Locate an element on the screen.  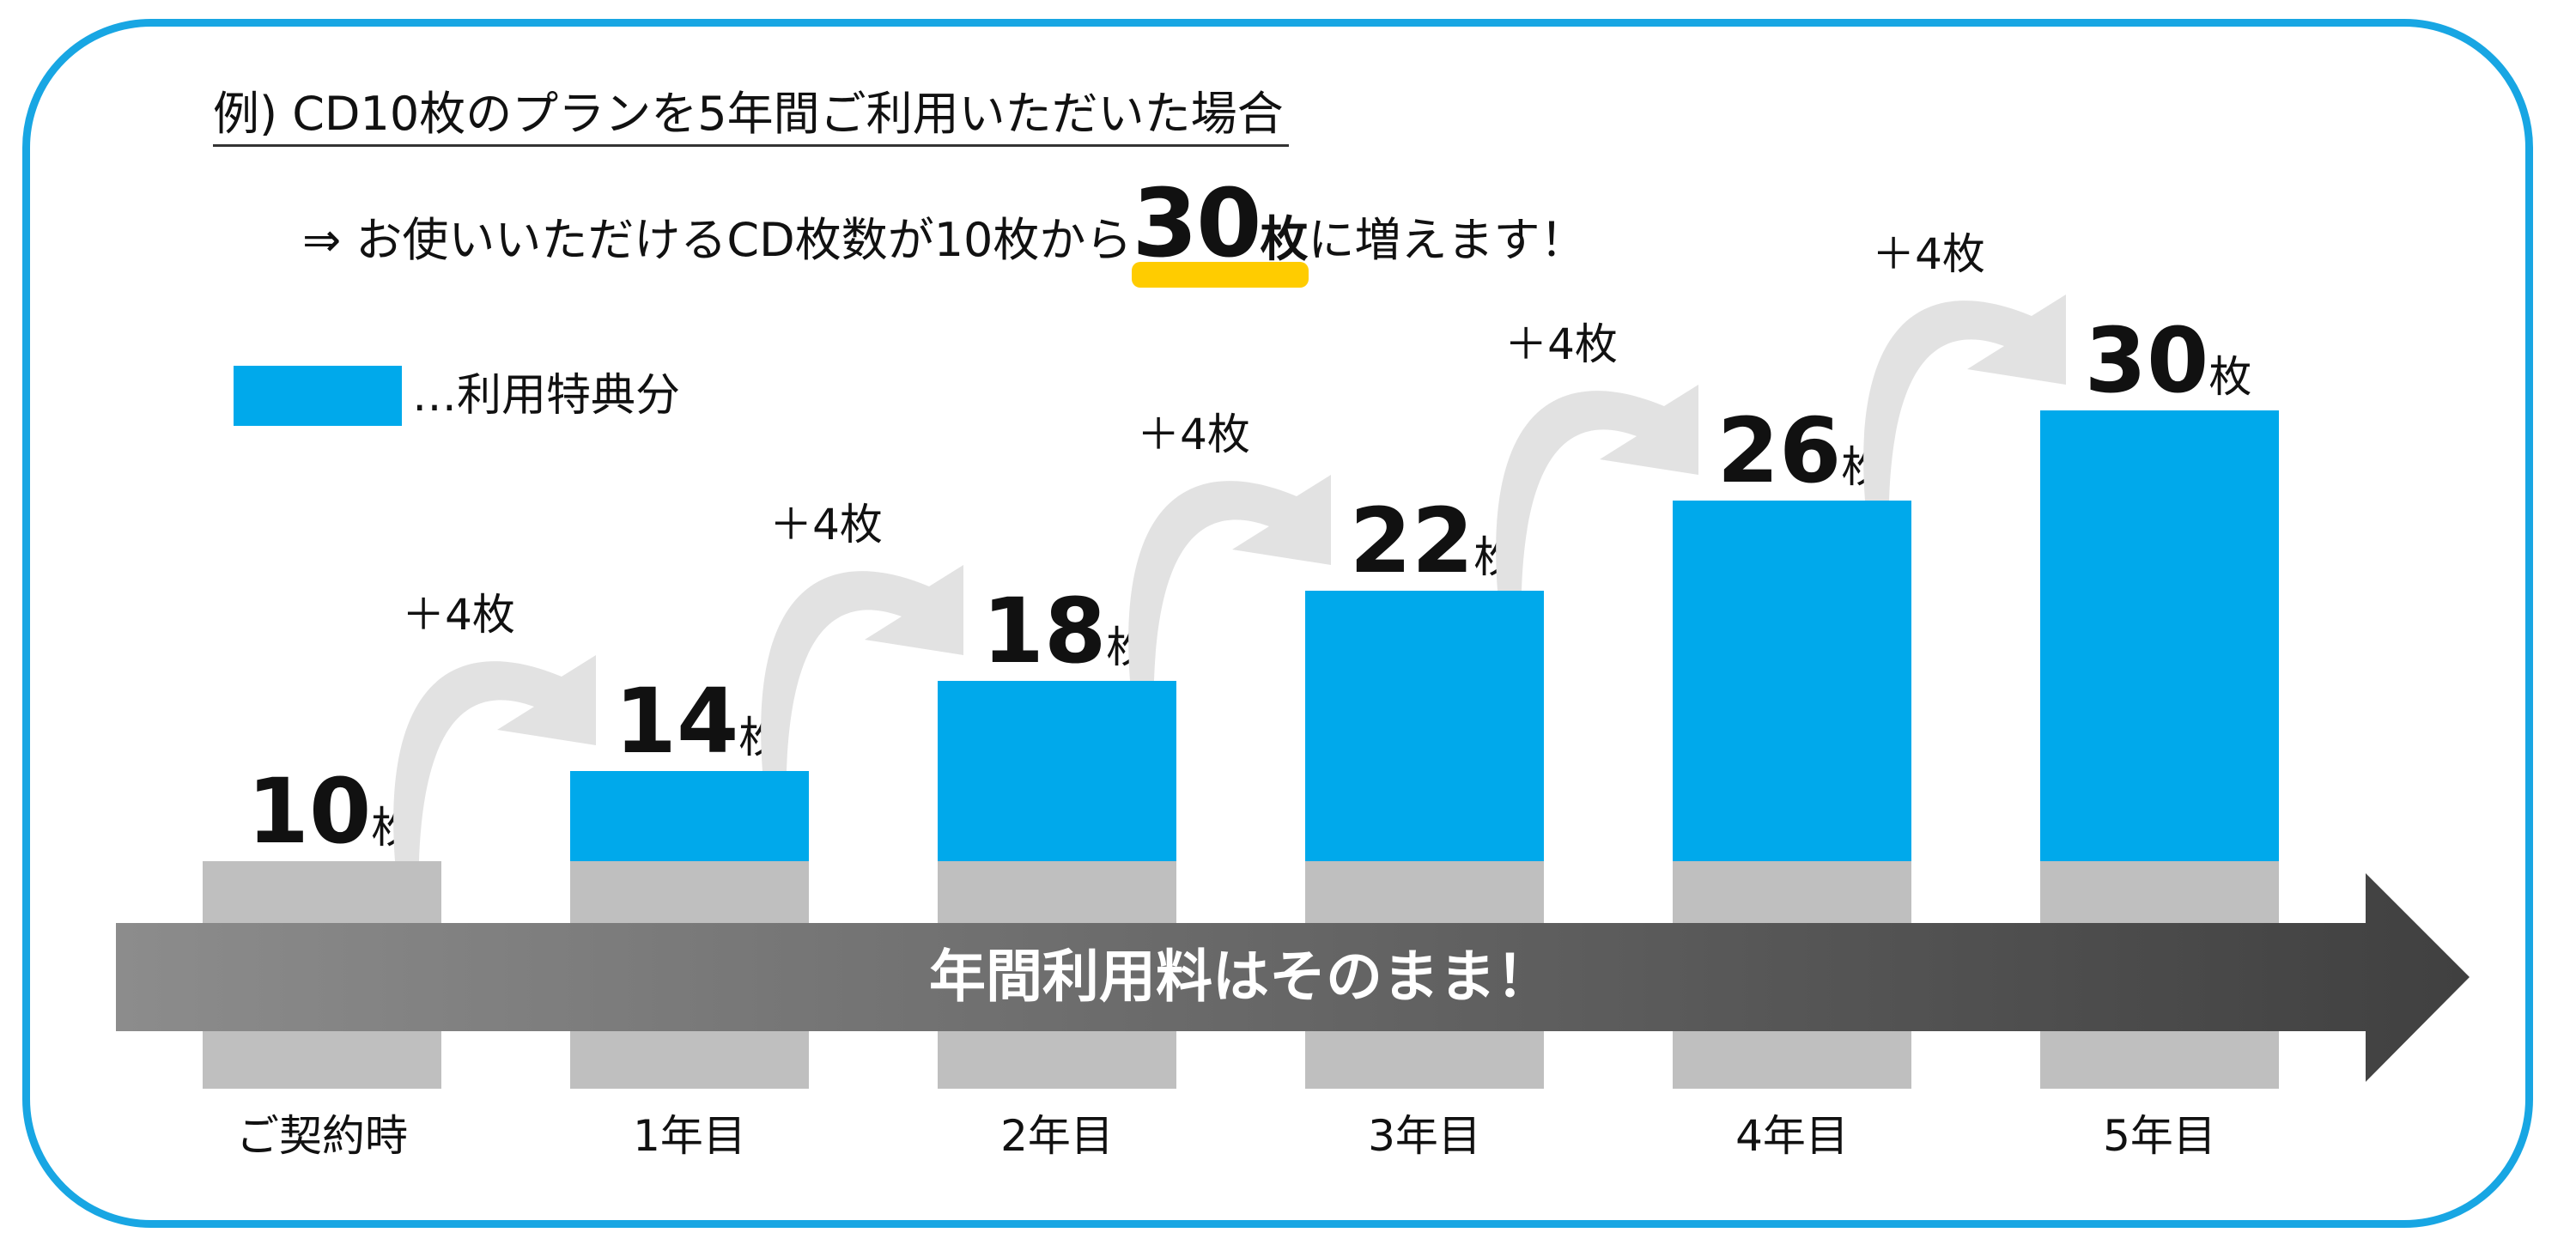
summary-unit: 枚 is located at coordinates (1284, 240).